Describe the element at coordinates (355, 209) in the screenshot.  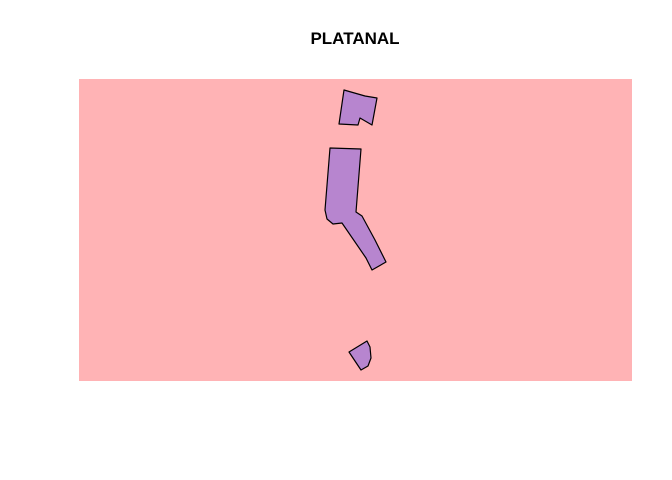
I see `parcel-central-strip` at that location.